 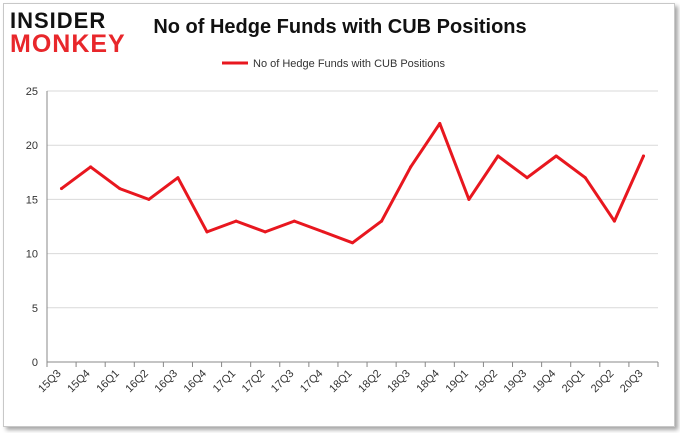 I want to click on x-tick-label: 16Q3, so click(x=167, y=382).